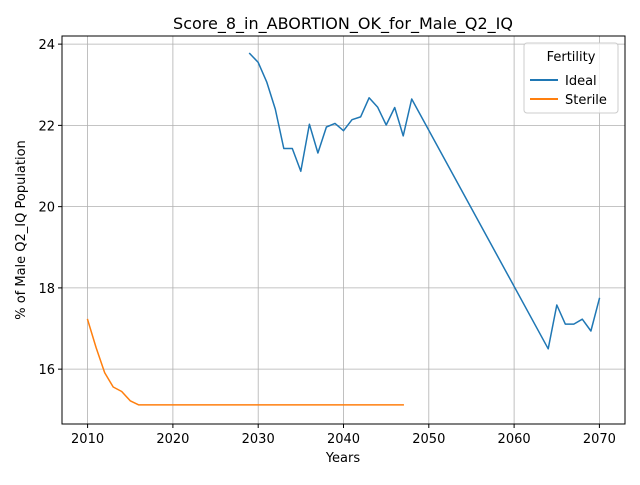  I want to click on y-tick-label: 20, so click(46, 208).